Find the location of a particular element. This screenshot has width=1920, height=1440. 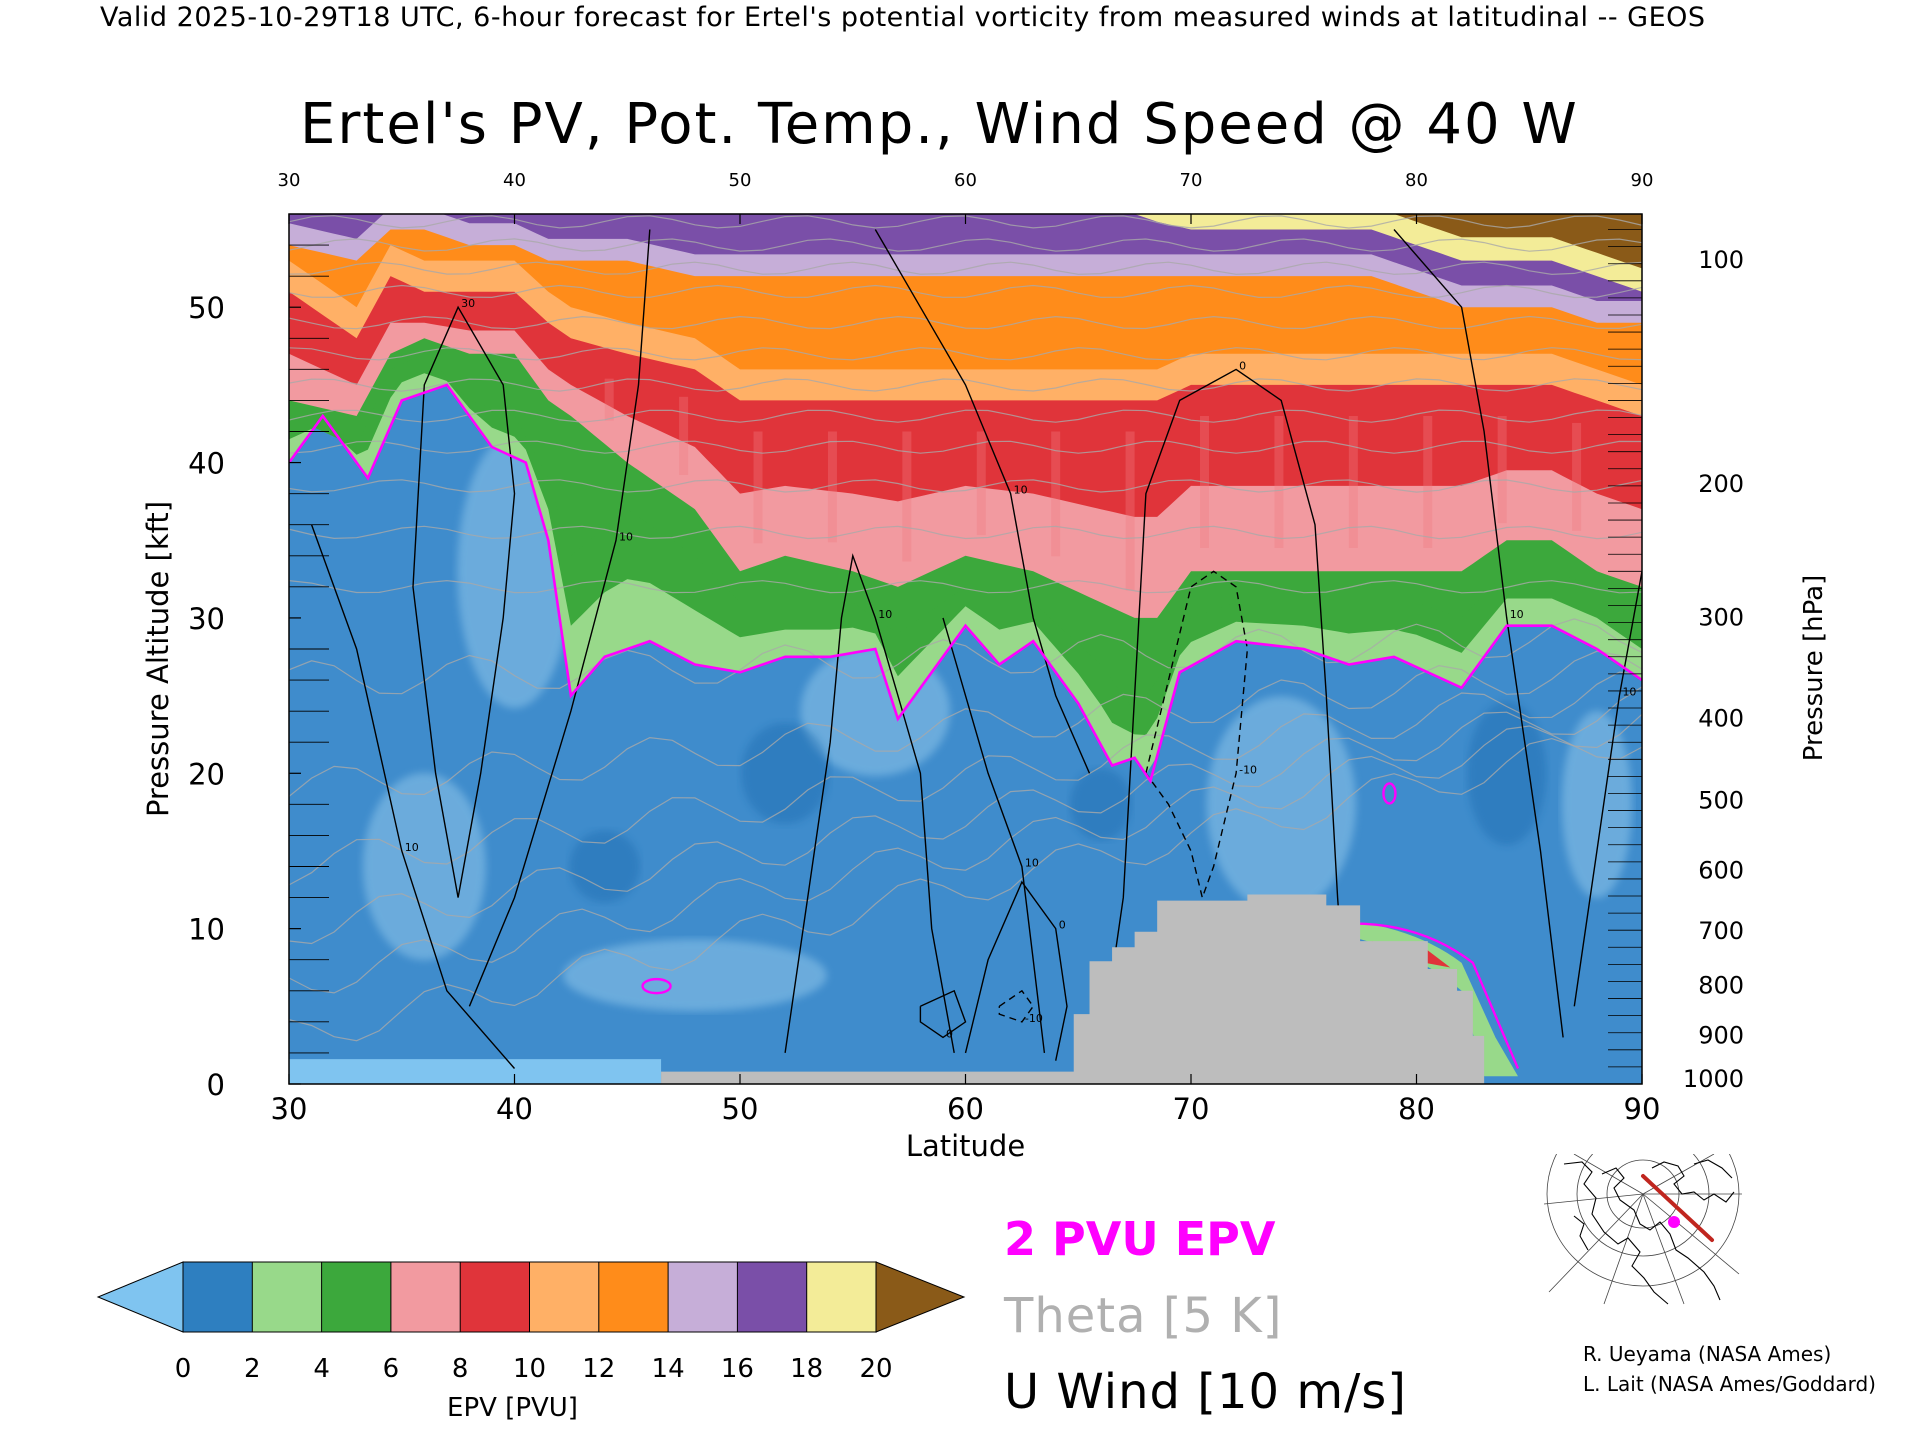

pressure-tick-label: 800 is located at coordinates (1721, 986).